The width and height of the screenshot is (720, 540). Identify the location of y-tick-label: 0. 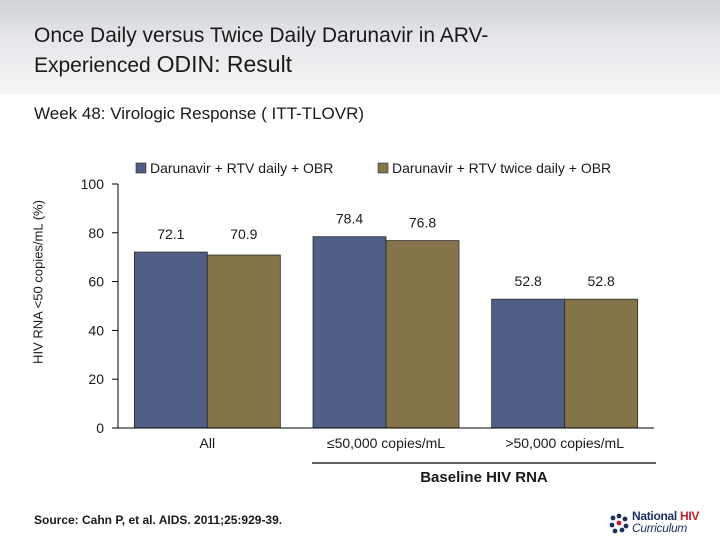
(100, 428).